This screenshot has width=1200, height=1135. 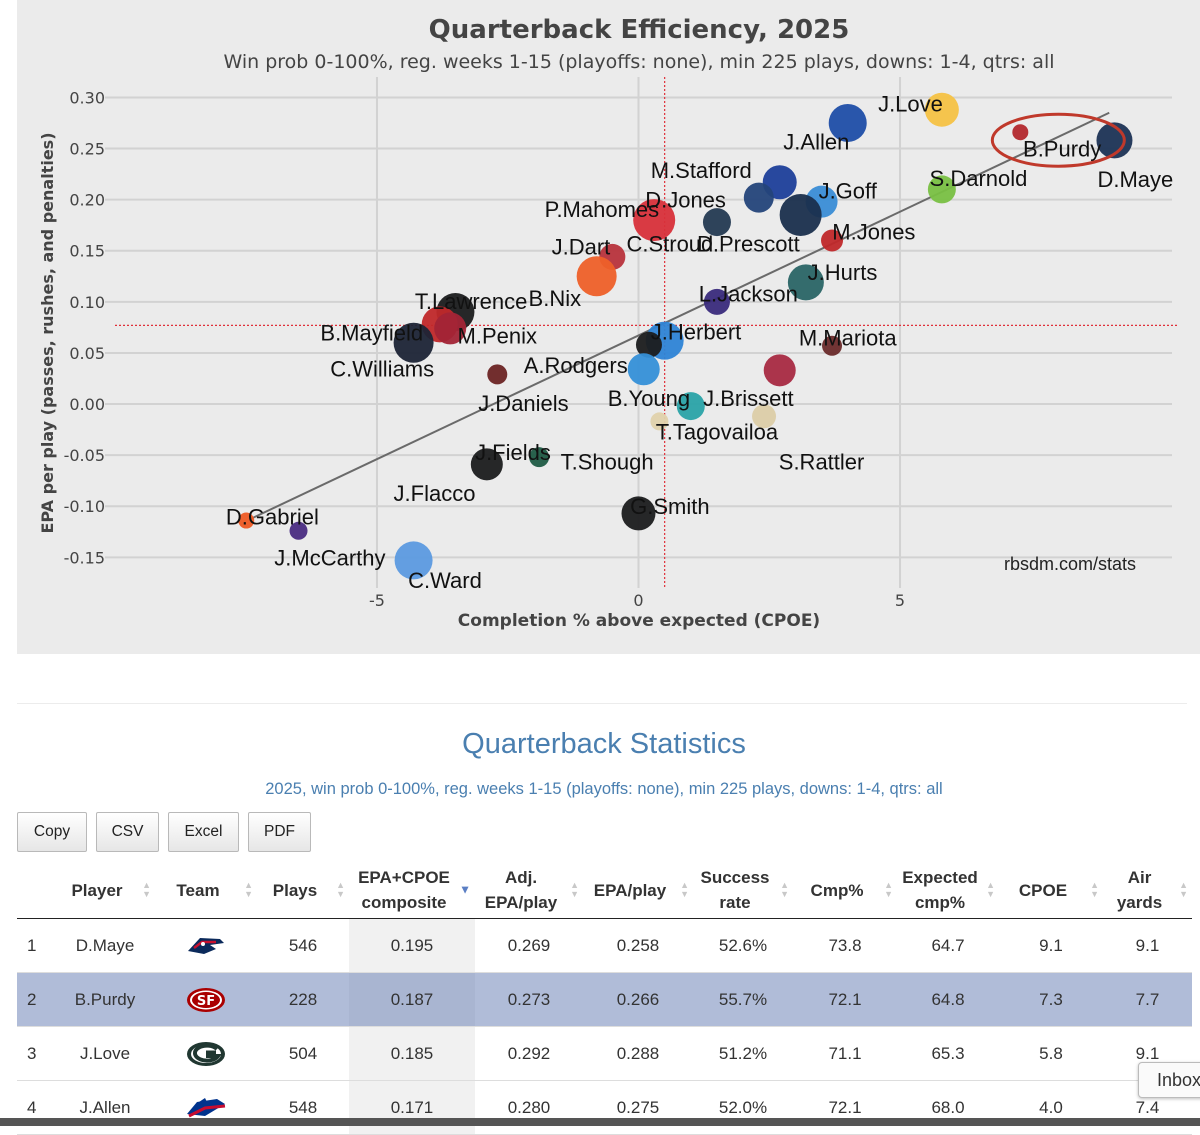 I want to click on success-cell: 52.6%, so click(x=743, y=945).